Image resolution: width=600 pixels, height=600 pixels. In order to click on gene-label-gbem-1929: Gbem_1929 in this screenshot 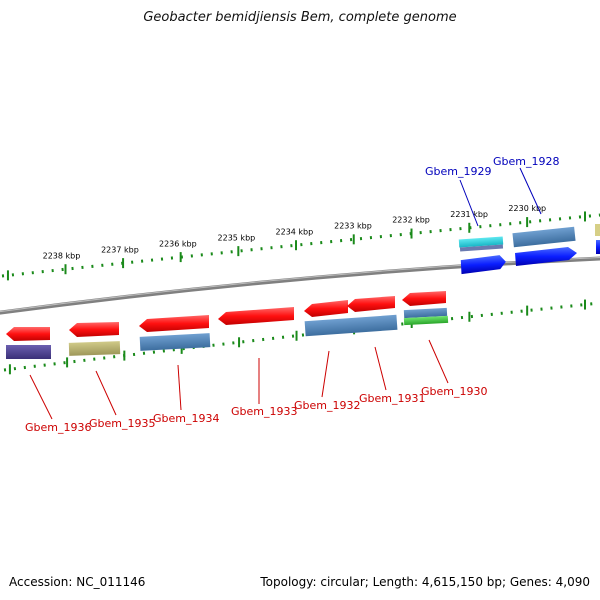, I will do `click(458, 171)`.